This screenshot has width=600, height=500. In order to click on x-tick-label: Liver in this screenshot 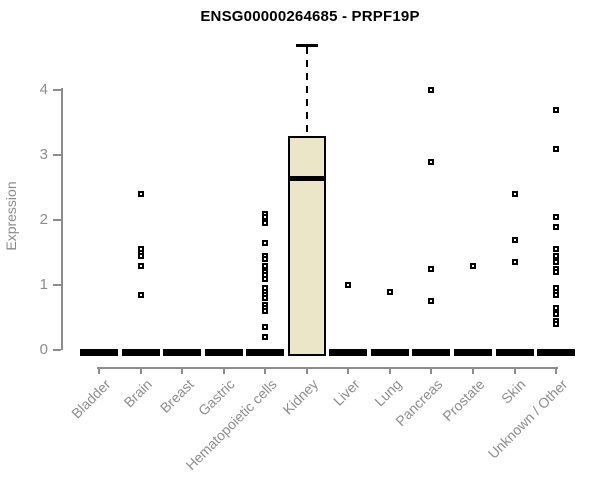, I will do `click(346, 392)`.